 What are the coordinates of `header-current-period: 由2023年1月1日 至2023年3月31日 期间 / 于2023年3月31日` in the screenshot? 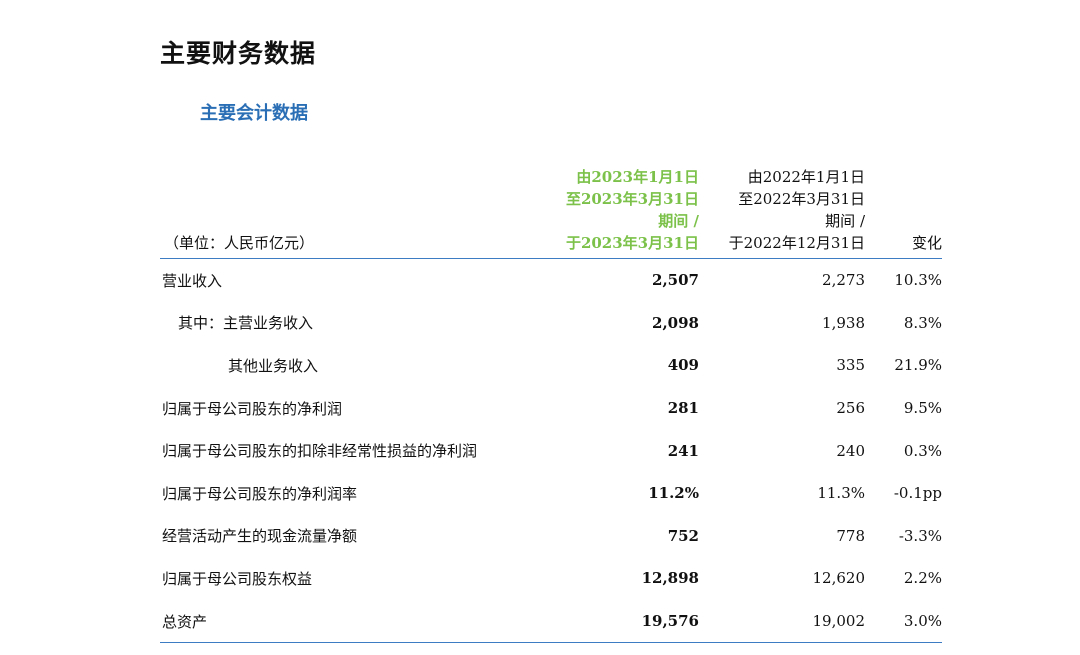 It's located at (629, 212).